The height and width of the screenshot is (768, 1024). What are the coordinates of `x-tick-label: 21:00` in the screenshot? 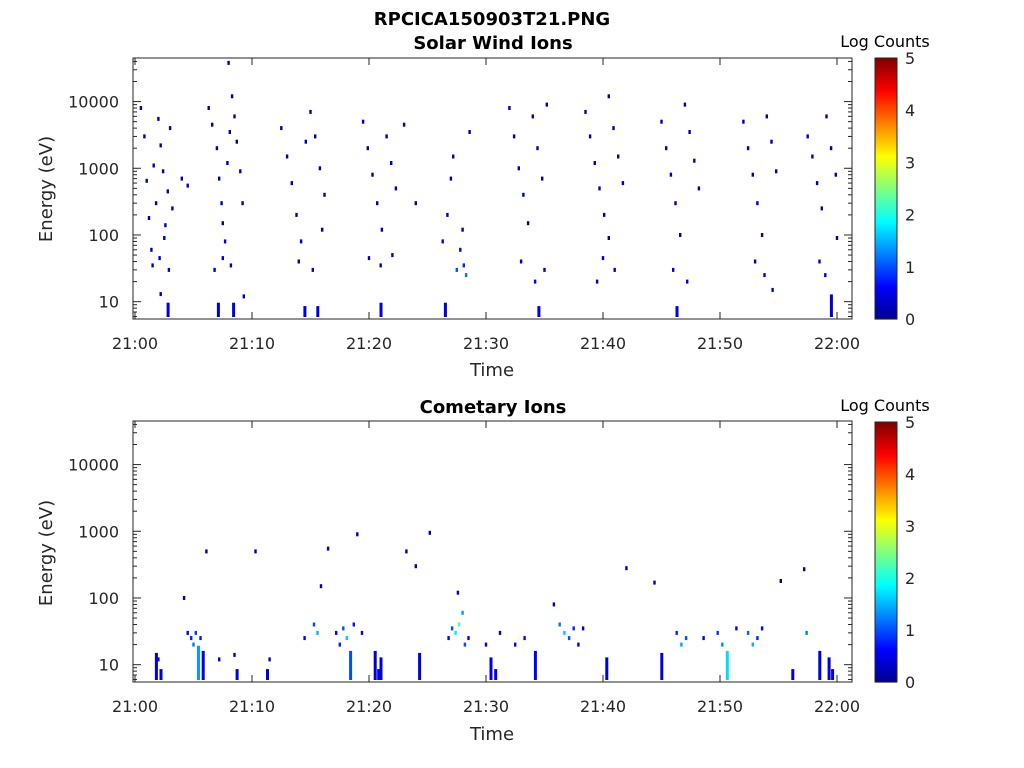 It's located at (135, 343).